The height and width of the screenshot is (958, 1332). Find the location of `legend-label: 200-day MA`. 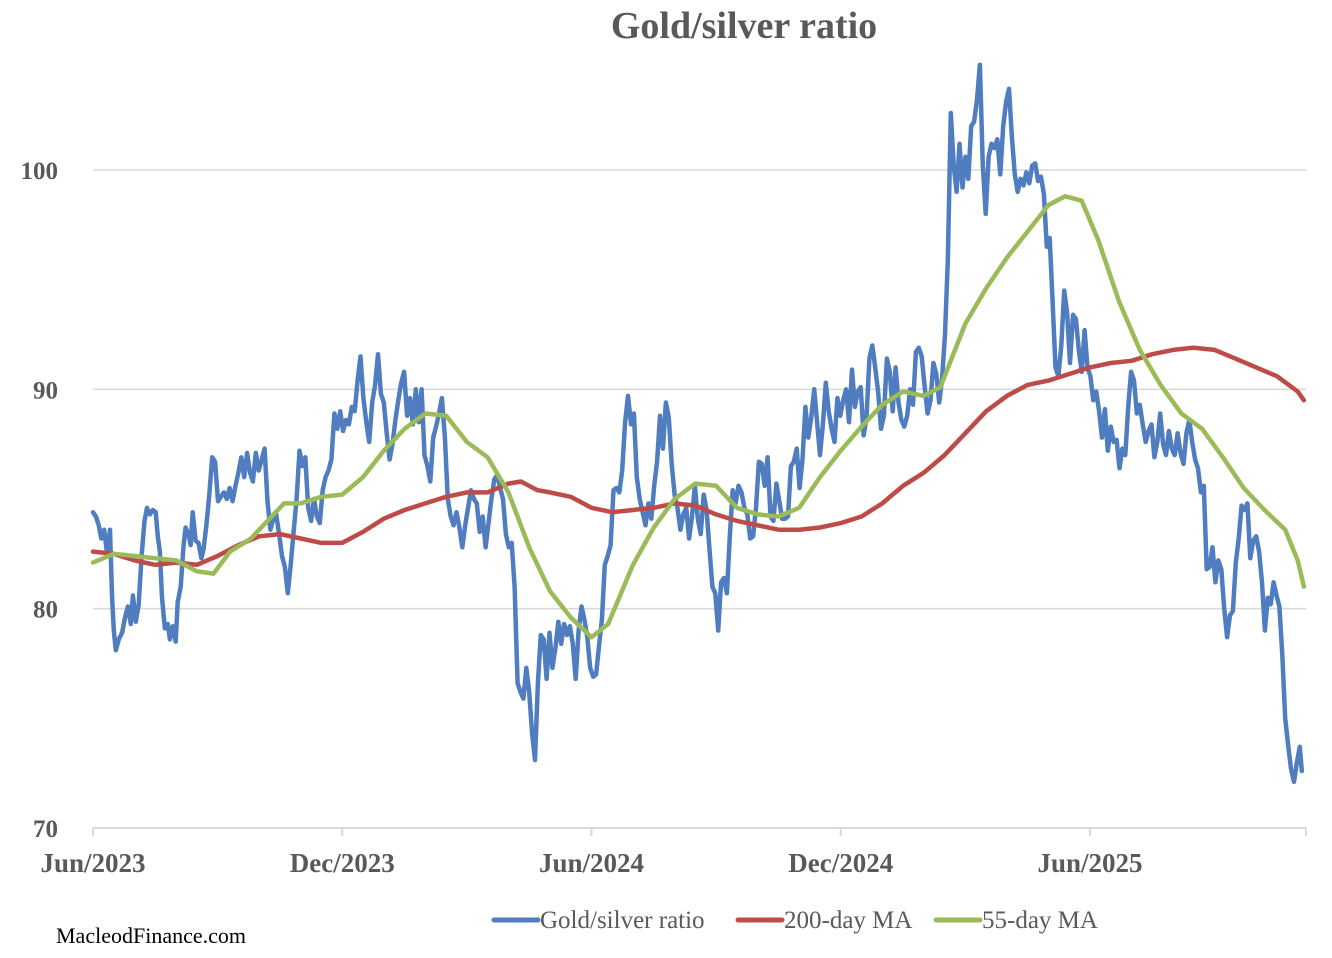

legend-label: 200-day MA is located at coordinates (848, 920).